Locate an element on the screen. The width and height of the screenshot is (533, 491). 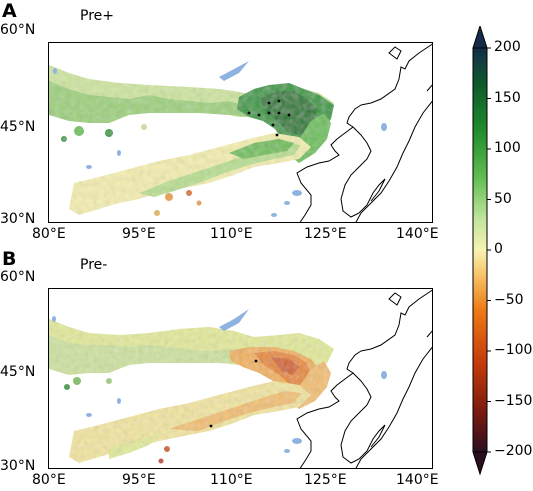
panel-a-lat-tick: 30°N is located at coordinates (18, 219).